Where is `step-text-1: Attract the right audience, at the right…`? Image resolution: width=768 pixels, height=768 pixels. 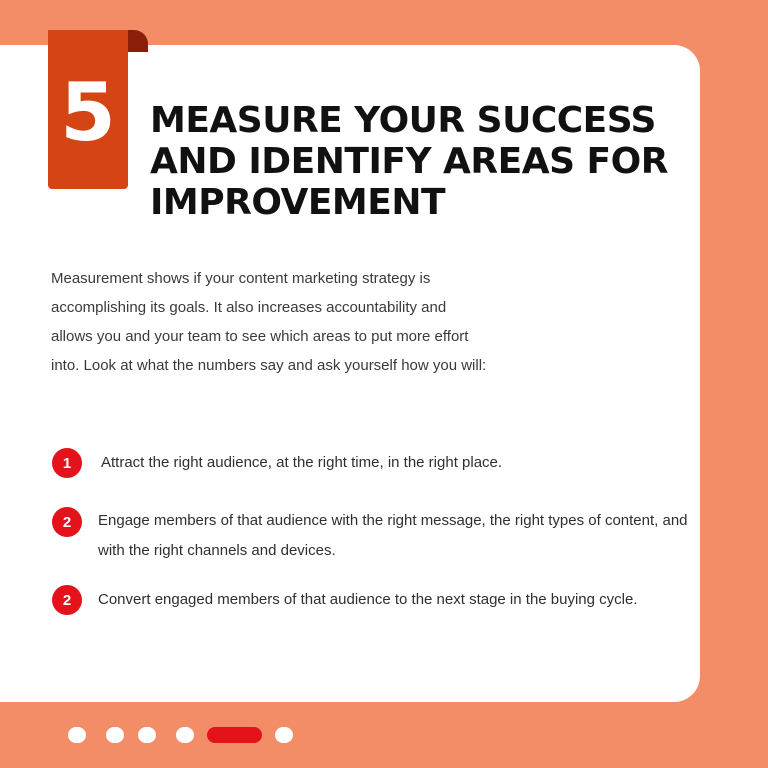
step-text-1: Attract the right audience, at the right… is located at coordinates (302, 462).